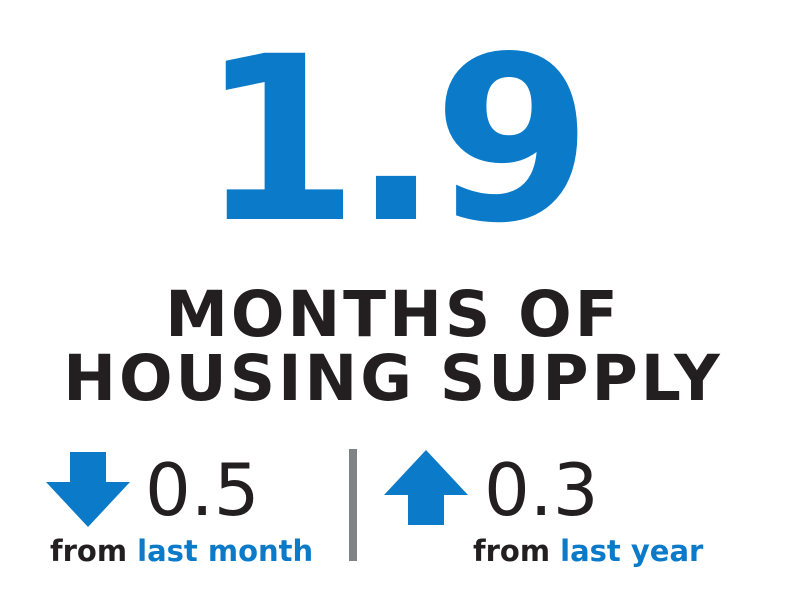 The height and width of the screenshot is (612, 786). Describe the element at coordinates (393, 314) in the screenshot. I see `supply-label-line1: MONTHS OF` at that location.